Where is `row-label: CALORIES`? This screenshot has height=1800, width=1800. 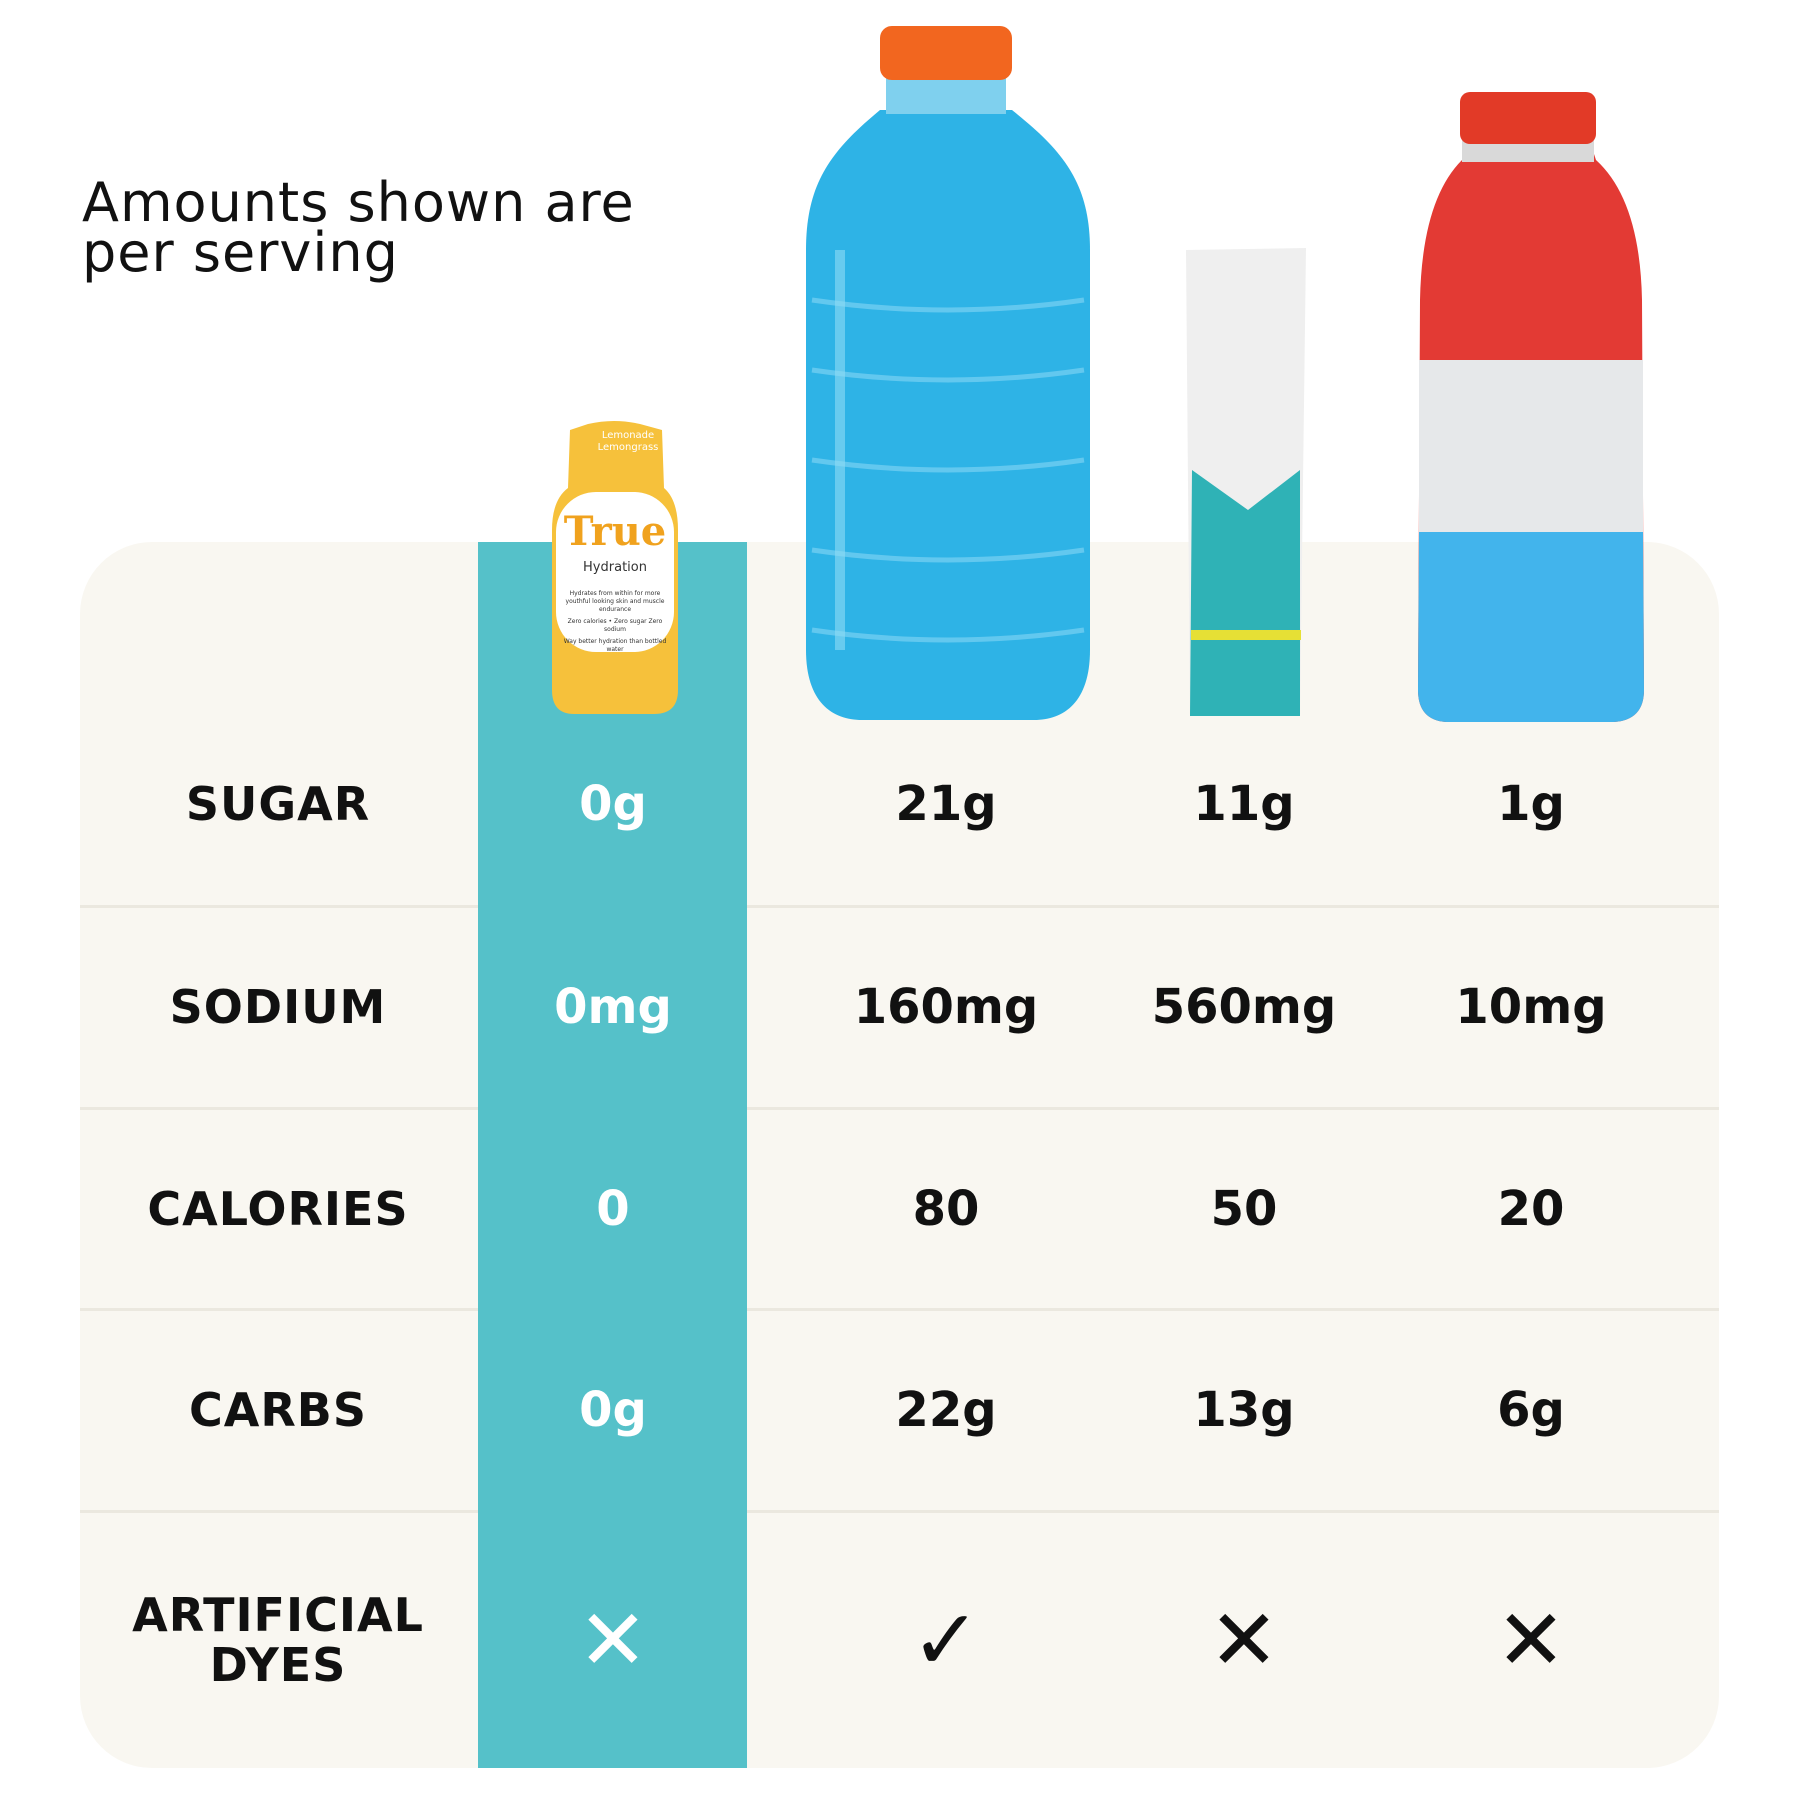 row-label: CALORIES is located at coordinates (278, 1208).